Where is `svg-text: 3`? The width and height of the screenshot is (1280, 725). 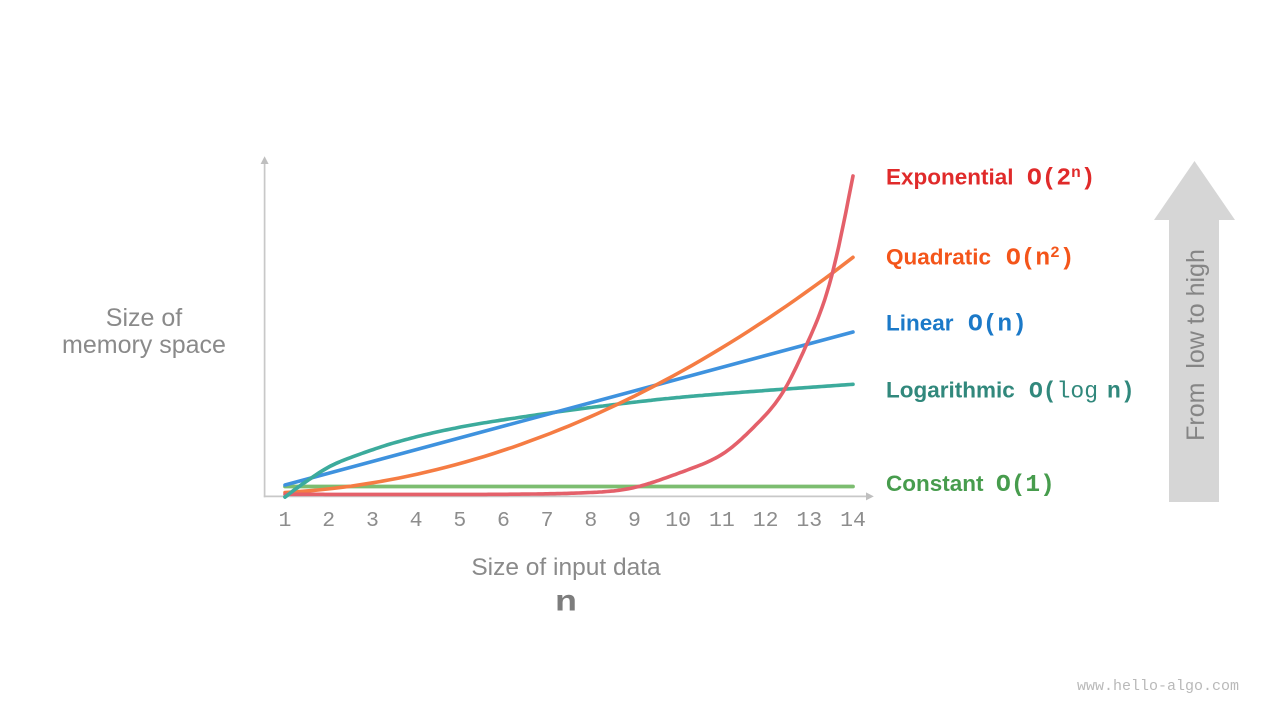
svg-text: 3 is located at coordinates (372, 521).